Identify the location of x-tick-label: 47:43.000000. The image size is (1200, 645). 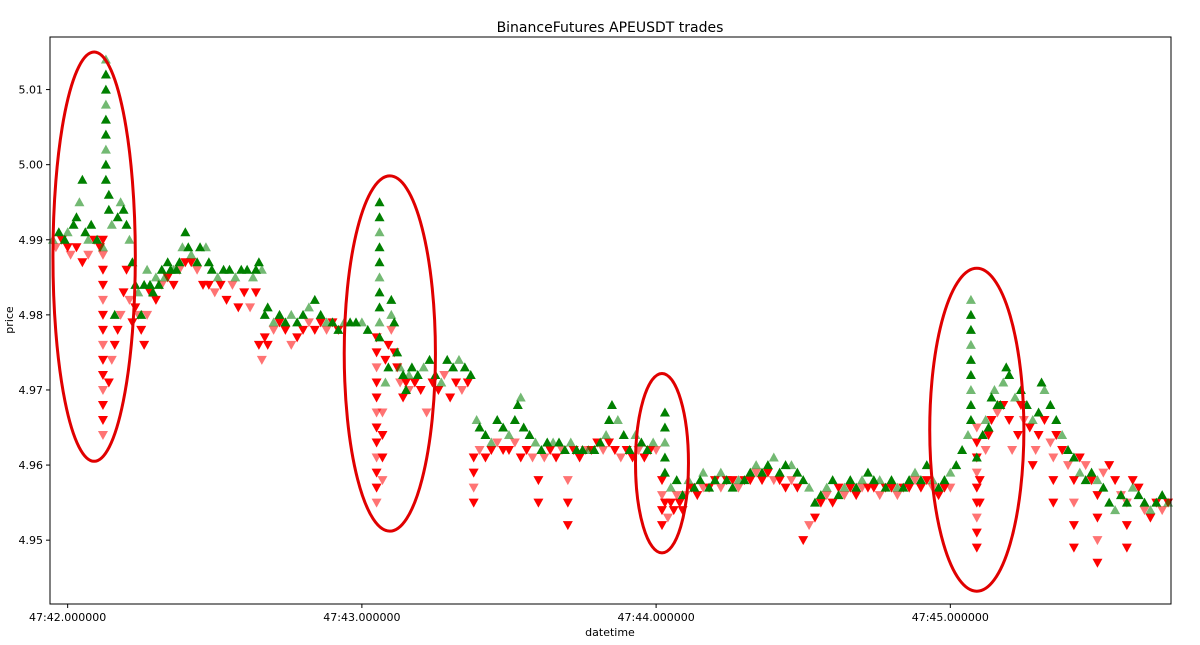
(361, 617).